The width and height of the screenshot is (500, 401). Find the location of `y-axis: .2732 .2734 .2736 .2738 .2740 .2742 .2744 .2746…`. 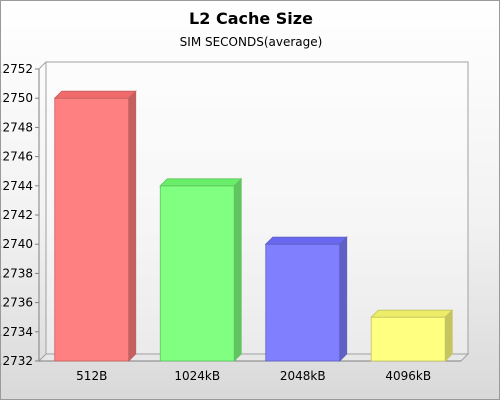

y-axis: .2732 .2734 .2736 .2738 .2740 .2742 .2744 .2746… is located at coordinates (20, 215).